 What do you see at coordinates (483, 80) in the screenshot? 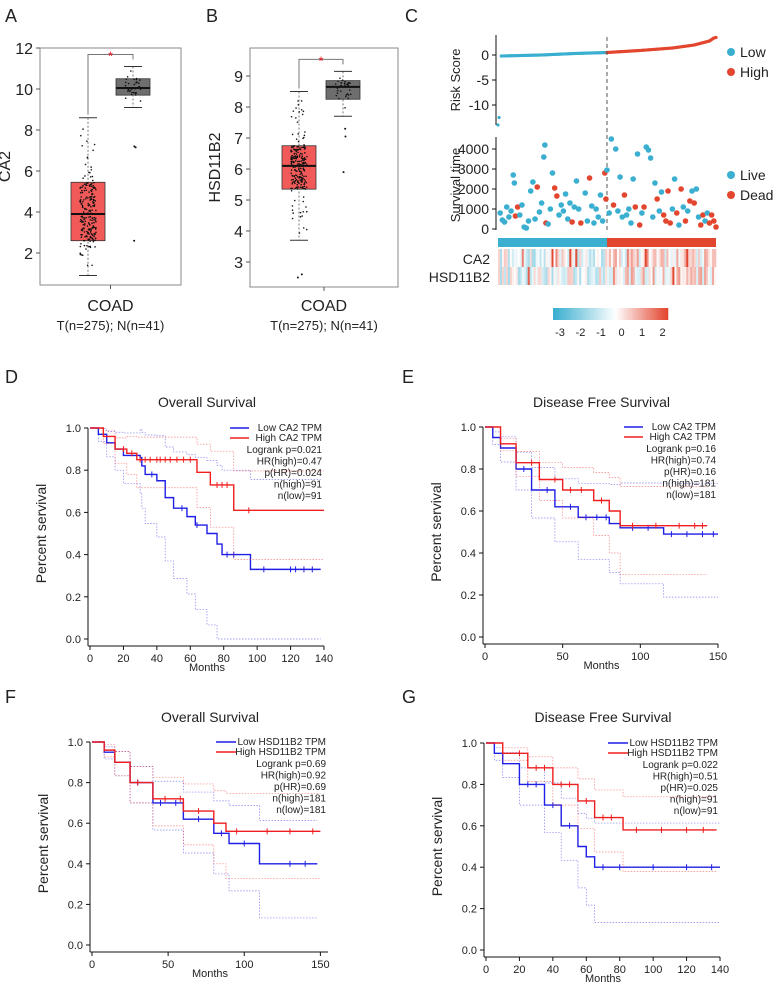
I see `y-tick-label: -5` at bounding box center [483, 80].